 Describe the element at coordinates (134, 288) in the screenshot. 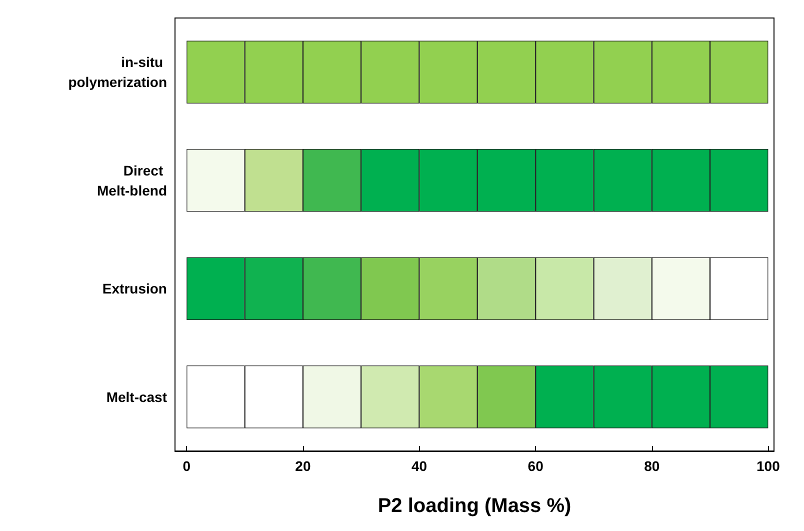

I see `y-tick-label: Extrusion` at that location.